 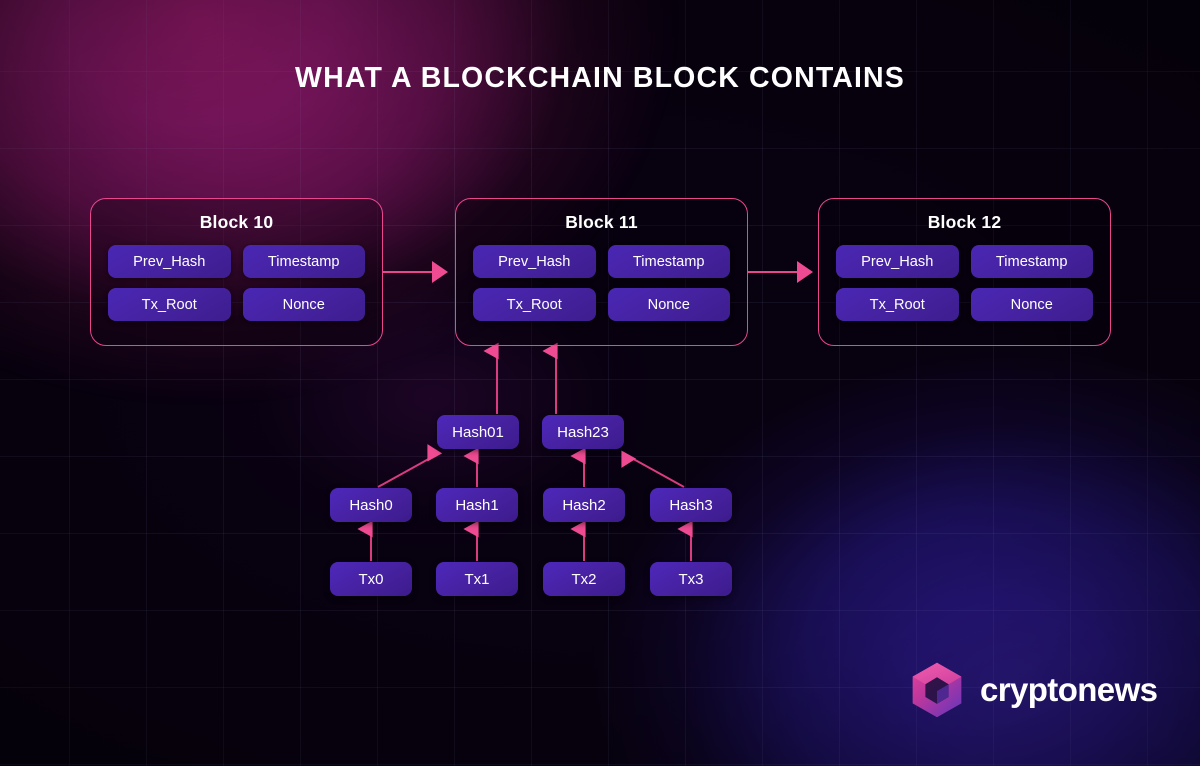 I want to click on hexagon-ribbon-icon, so click(x=937, y=690).